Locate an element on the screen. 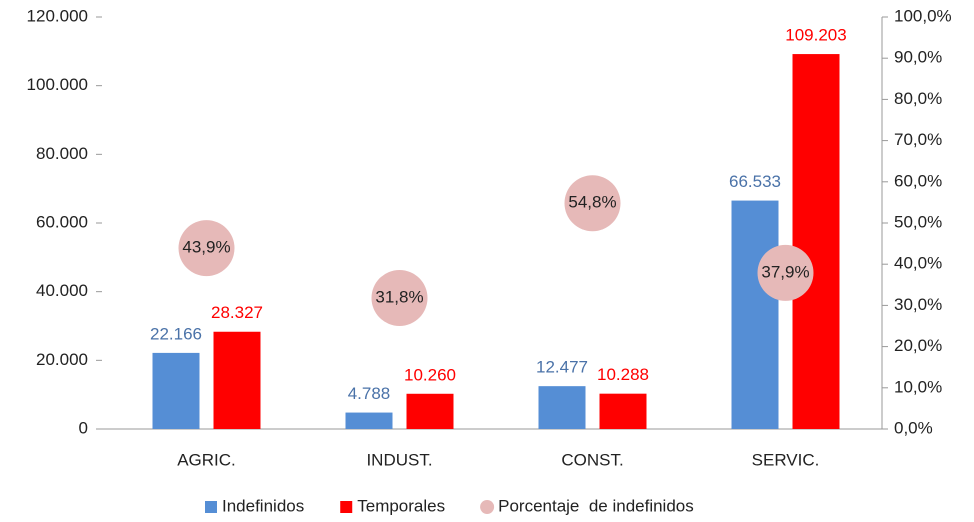 This screenshot has width=974, height=522. y2-tick-label: 50,0% is located at coordinates (918, 221).